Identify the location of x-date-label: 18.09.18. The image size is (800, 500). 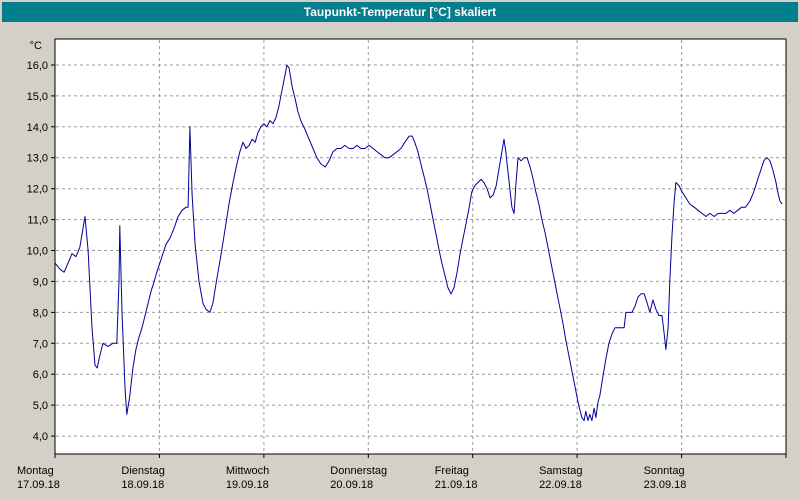
(142, 485).